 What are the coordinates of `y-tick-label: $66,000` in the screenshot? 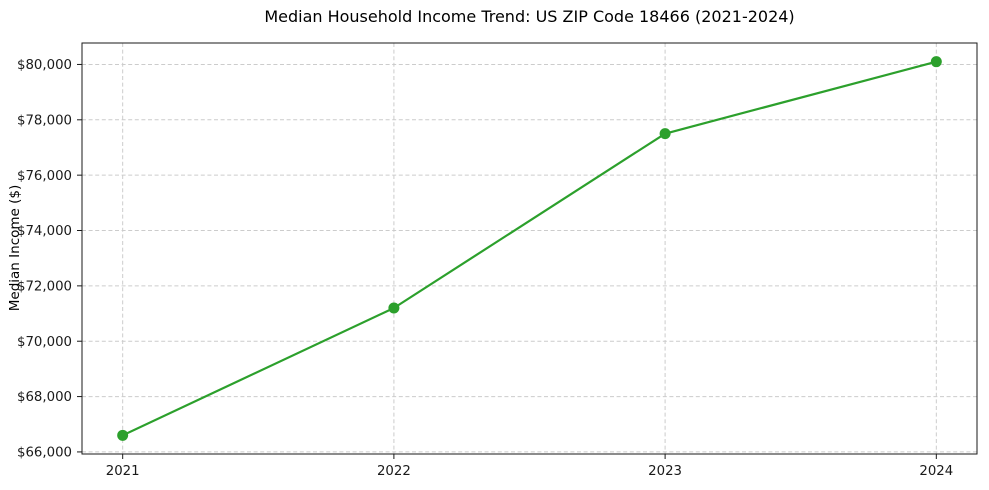 It's located at (44, 453).